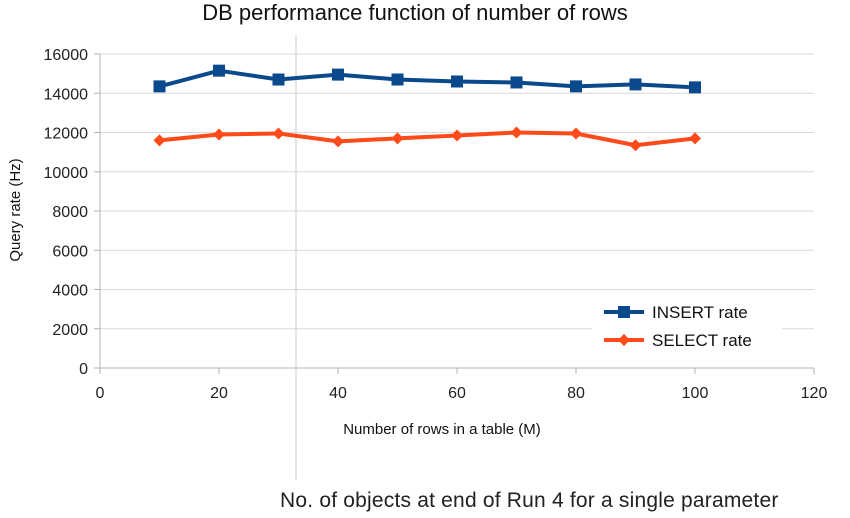  What do you see at coordinates (66, 94) in the screenshot?
I see `y-tick-label: 14000` at bounding box center [66, 94].